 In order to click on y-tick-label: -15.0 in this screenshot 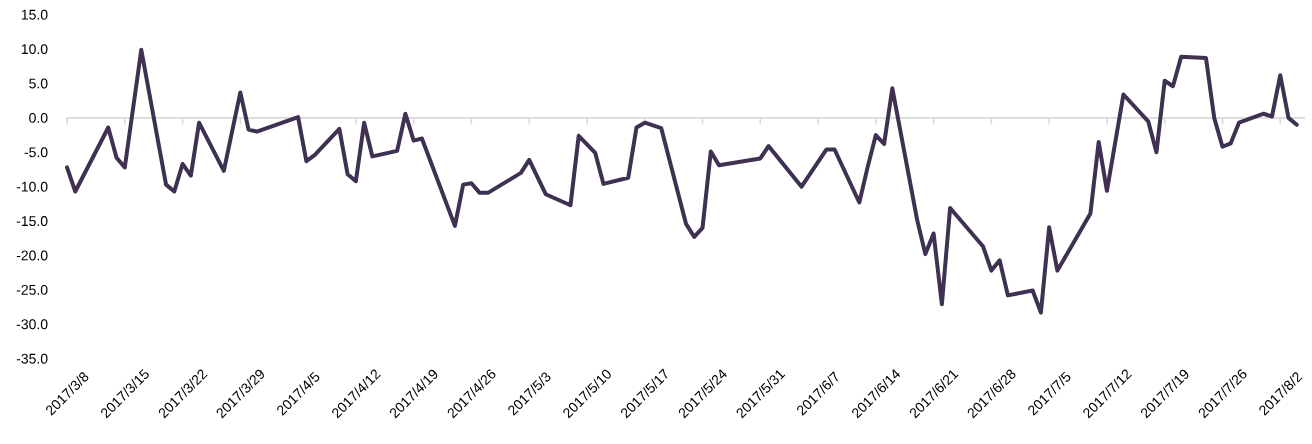, I will do `click(32, 221)`.